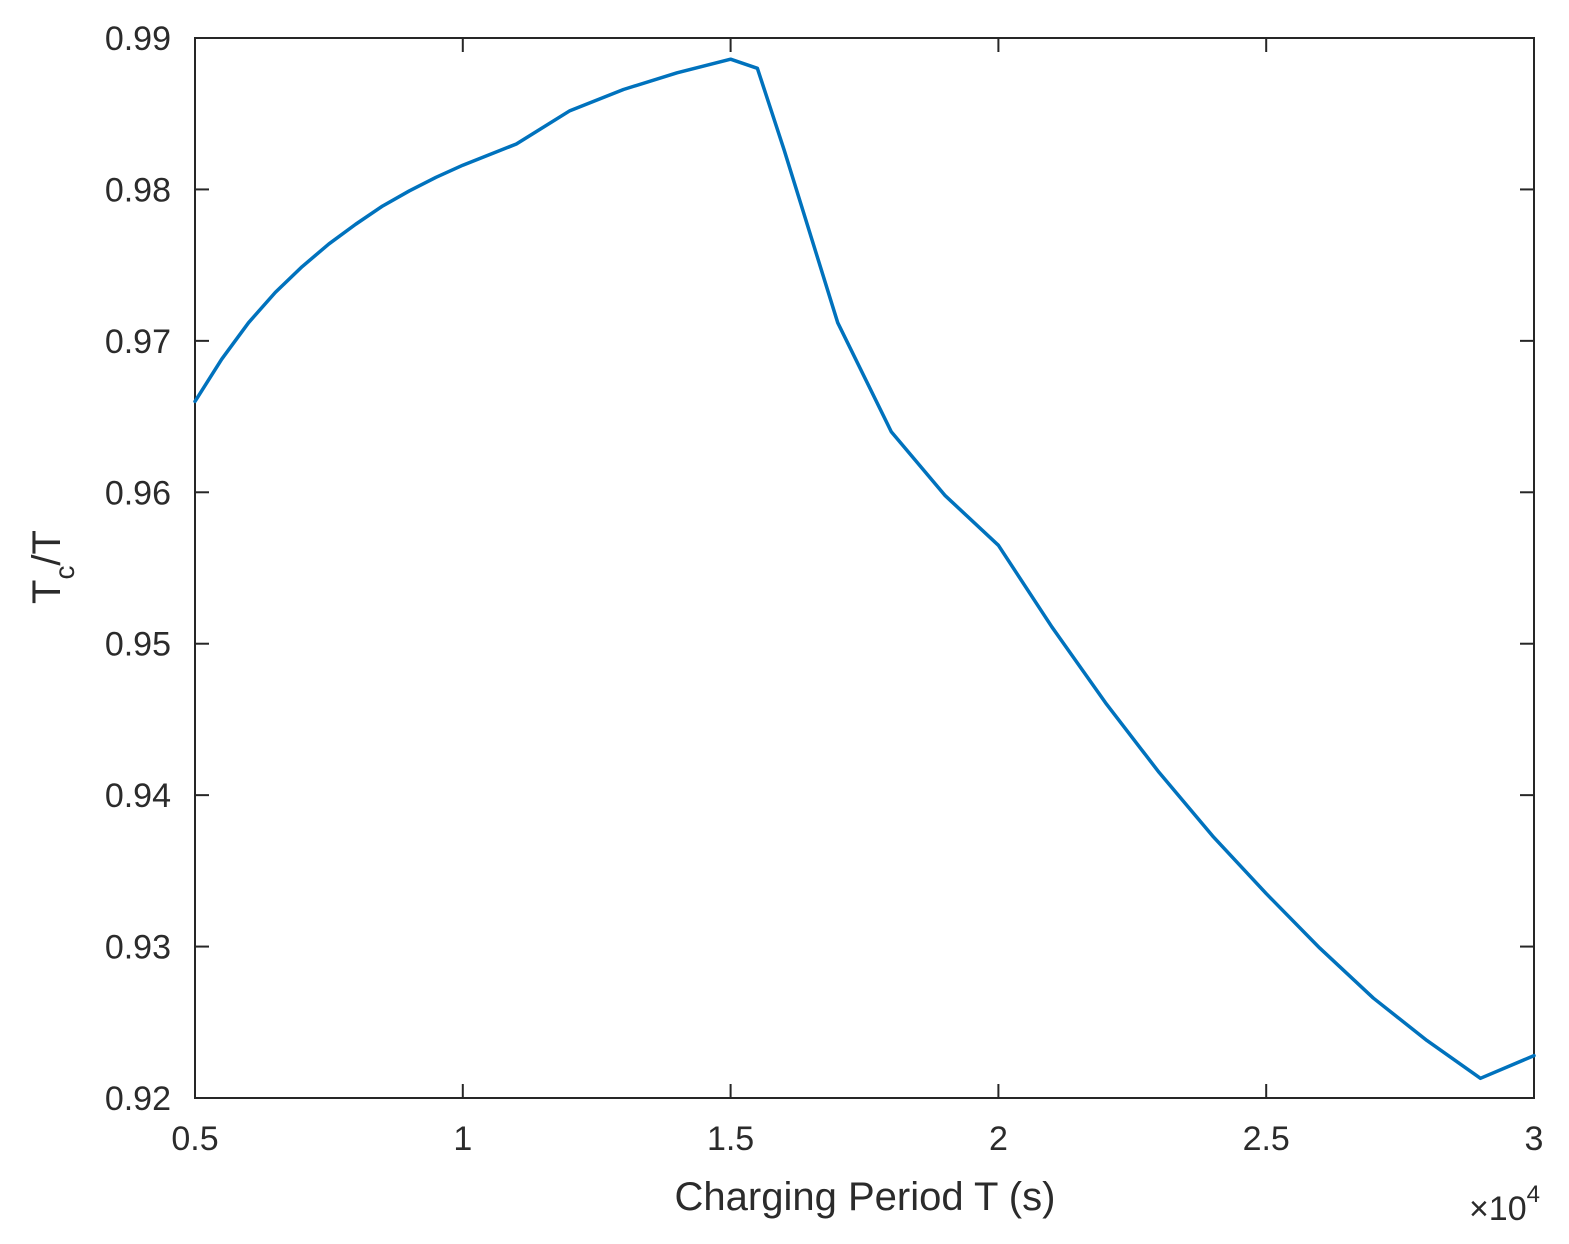  What do you see at coordinates (194, 1139) in the screenshot?
I see `x-tick-label: 0.5` at bounding box center [194, 1139].